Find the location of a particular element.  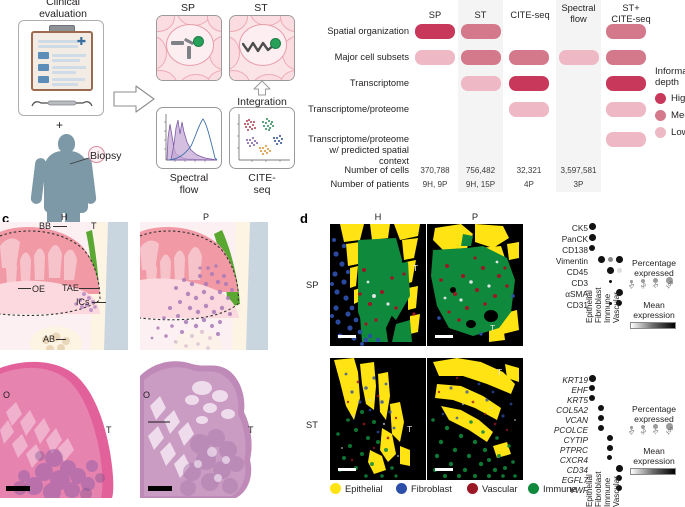

matrix-col-header-spectral-flow: Spectral flow is located at coordinates (578, 13).